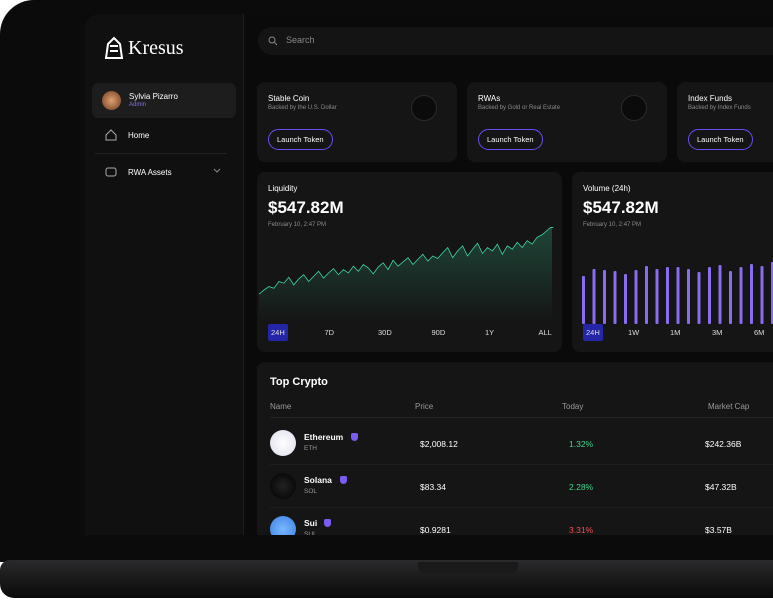 The height and width of the screenshot is (603, 773). Describe the element at coordinates (153, 96) in the screenshot. I see `user-name: Sylvia Pizarro` at that location.